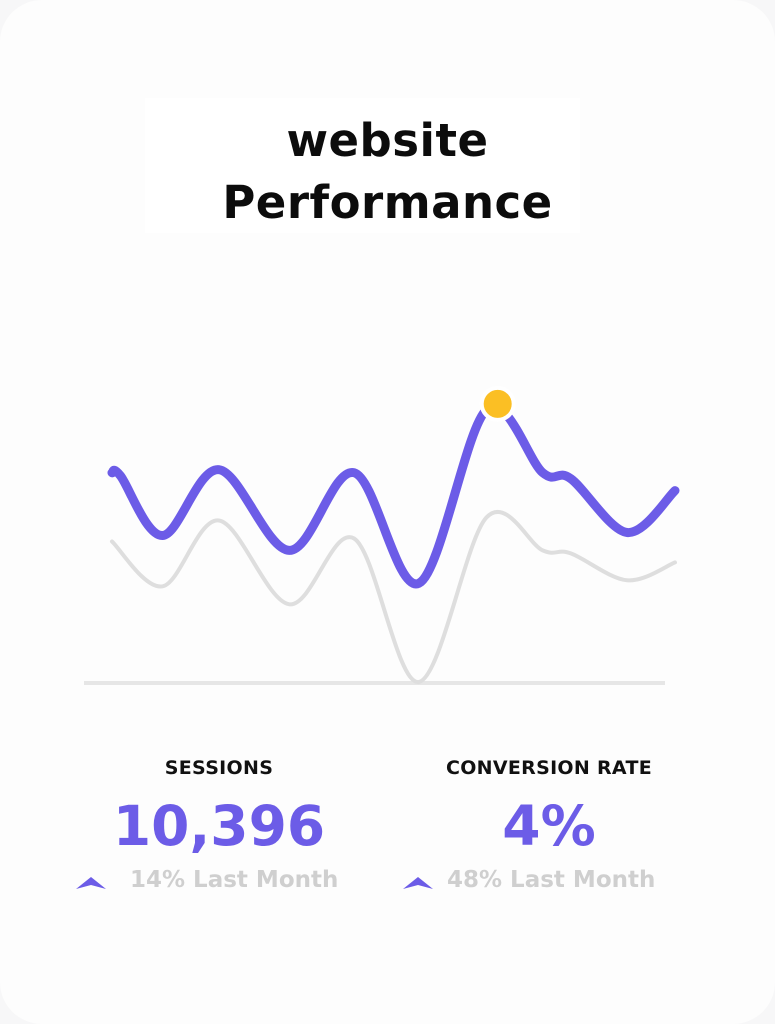 The image size is (775, 1024). Describe the element at coordinates (551, 880) in the screenshot. I see `conversion-change: 48% Last Month` at that location.